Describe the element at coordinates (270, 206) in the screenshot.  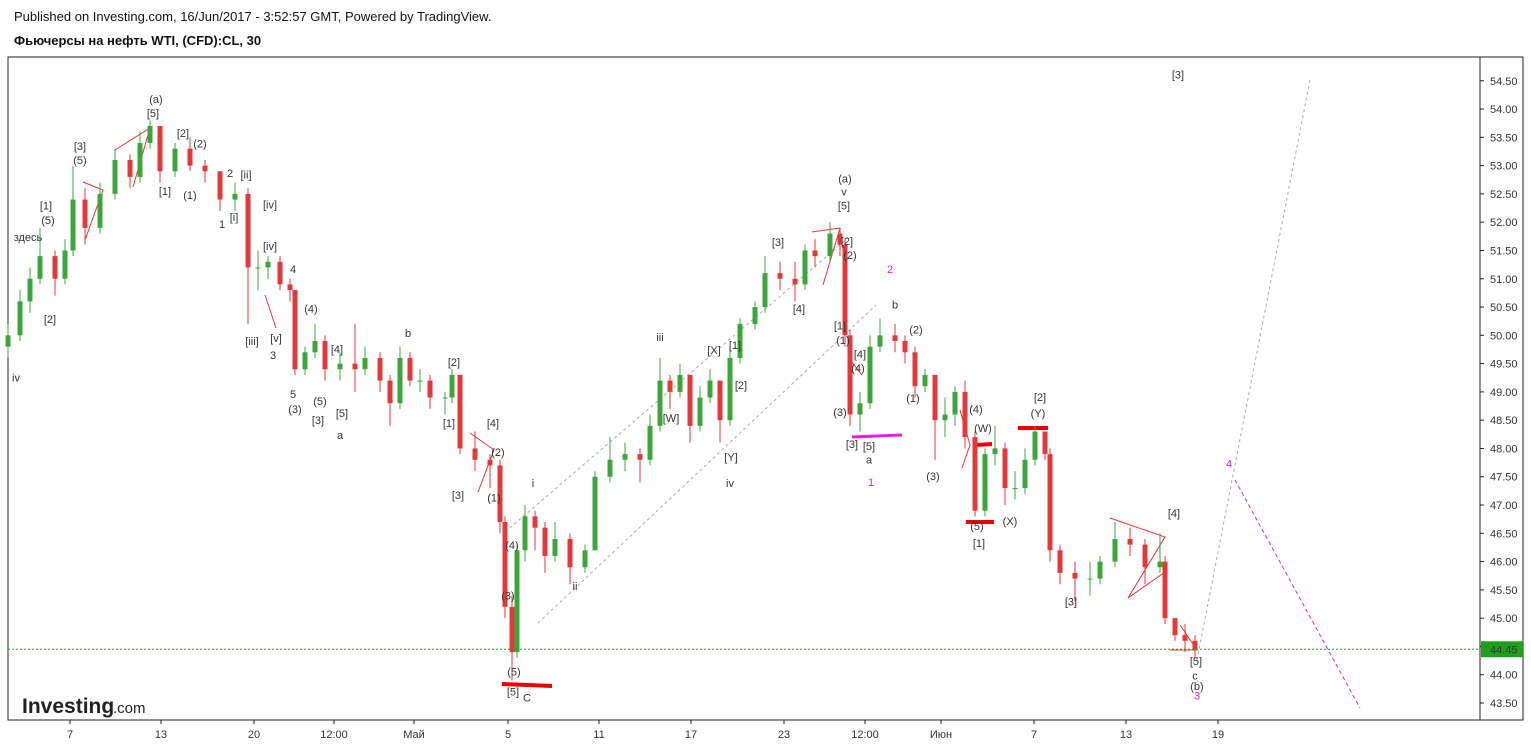
I see `wave-label: [iv]` at that location.